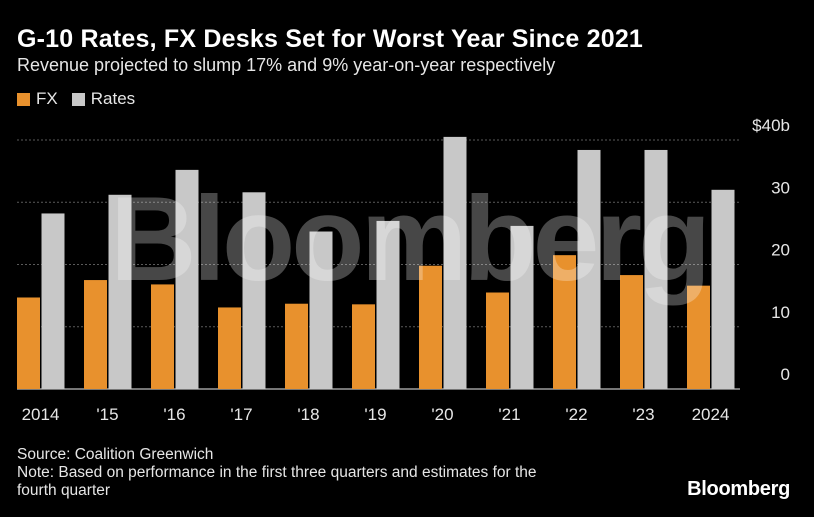 This screenshot has width=814, height=517. I want to click on legend-label-fx: FX, so click(47, 98).